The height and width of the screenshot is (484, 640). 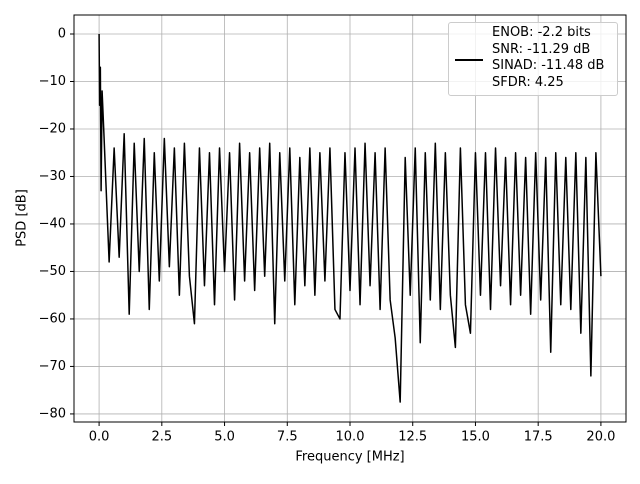 What do you see at coordinates (52, 176) in the screenshot?
I see `y-tick-label: −30` at bounding box center [52, 176].